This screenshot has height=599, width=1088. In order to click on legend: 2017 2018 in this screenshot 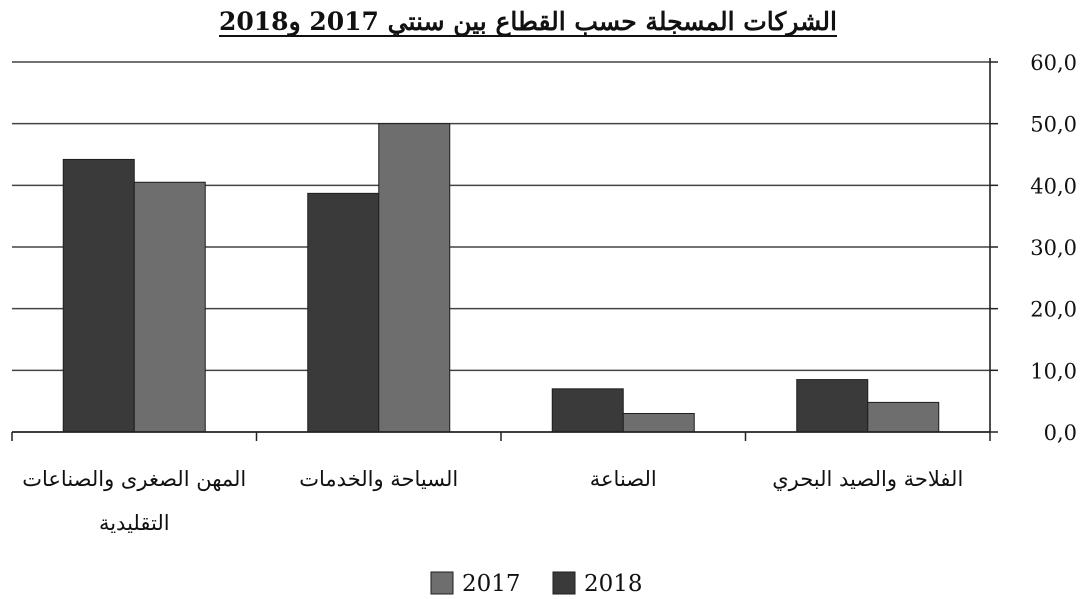, I will do `click(536, 584)`.